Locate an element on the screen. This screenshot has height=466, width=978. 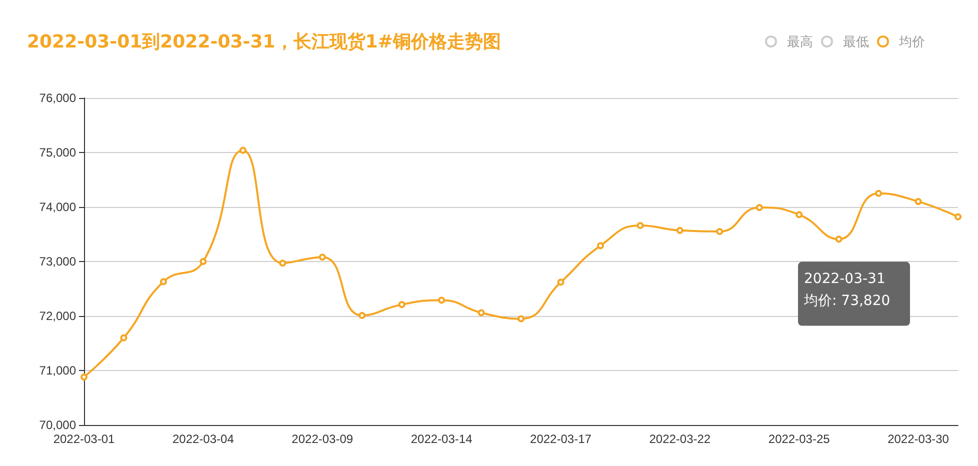
x-tick-label: 2022-03-09 is located at coordinates (323, 439).